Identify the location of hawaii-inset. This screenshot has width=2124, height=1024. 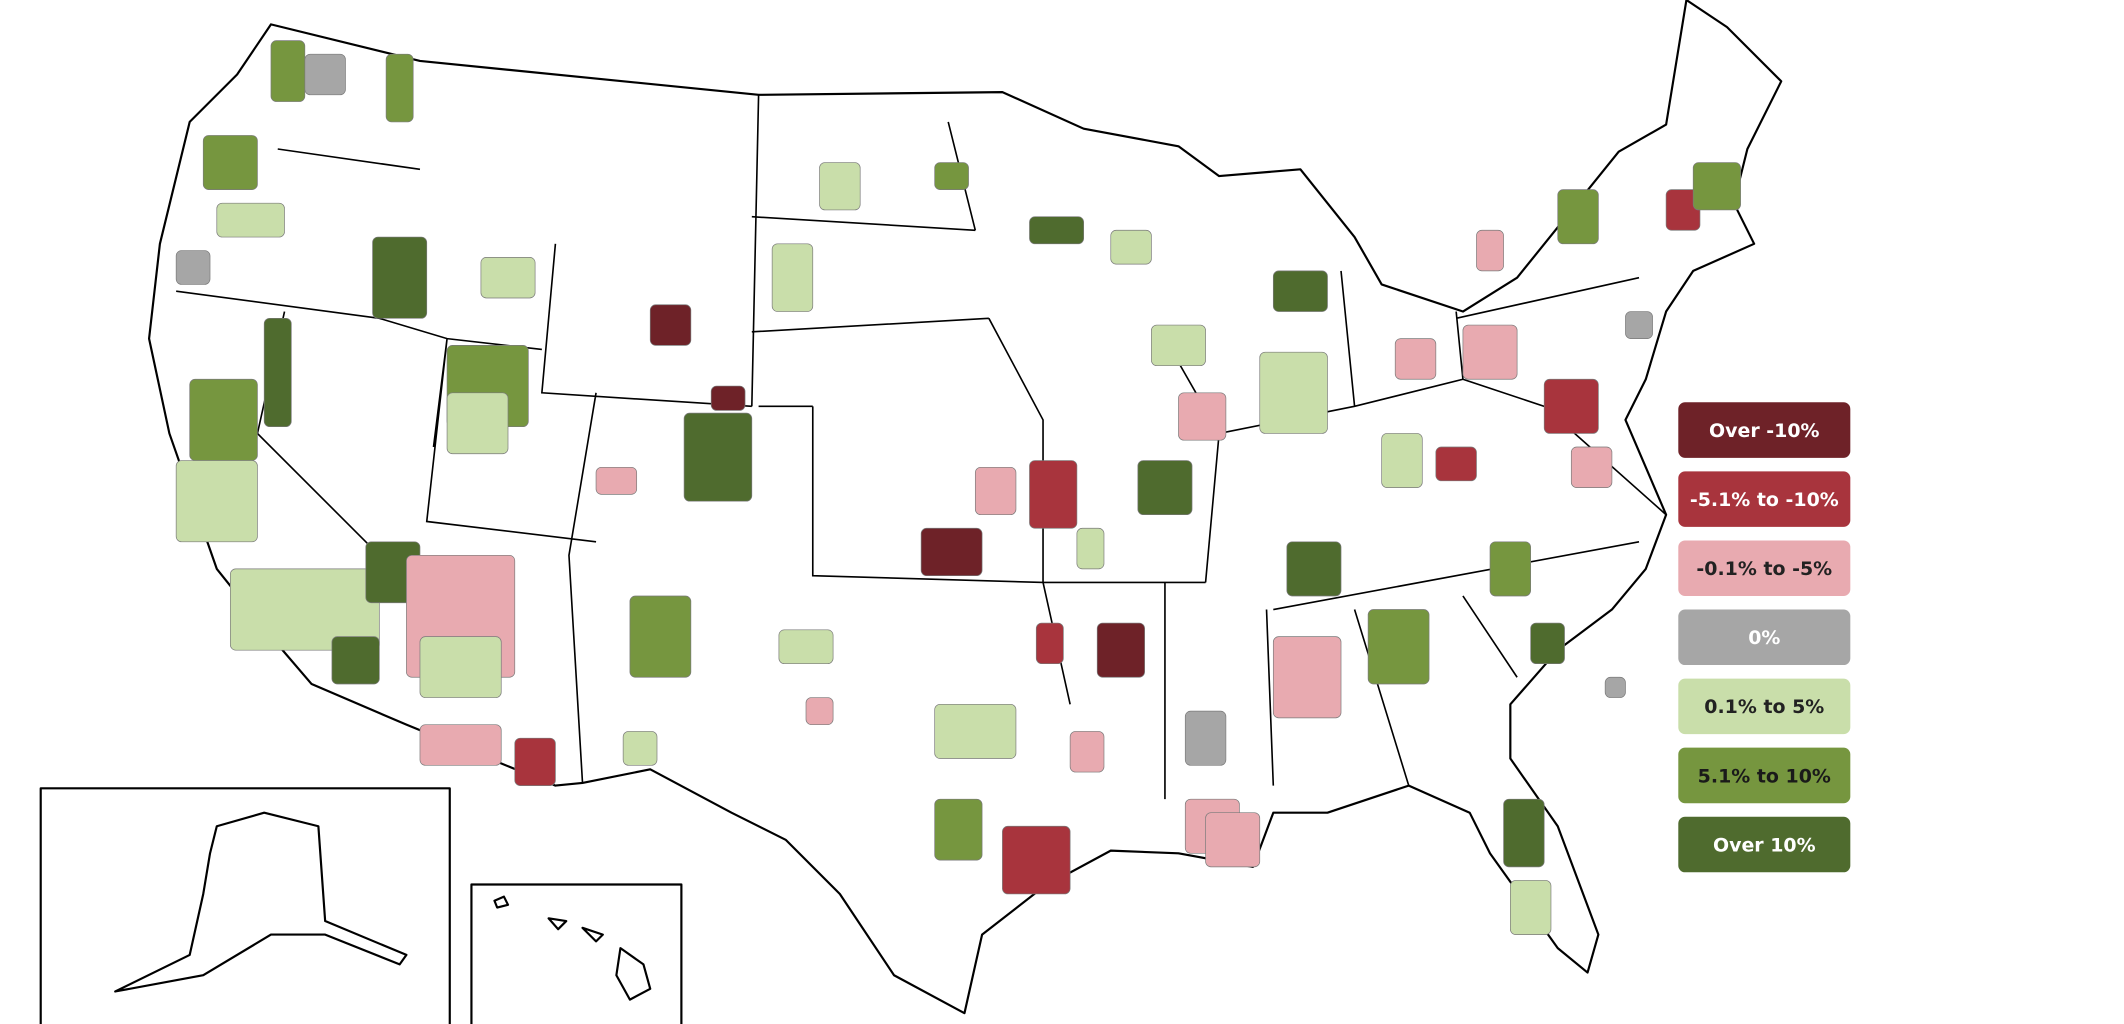
(576, 953).